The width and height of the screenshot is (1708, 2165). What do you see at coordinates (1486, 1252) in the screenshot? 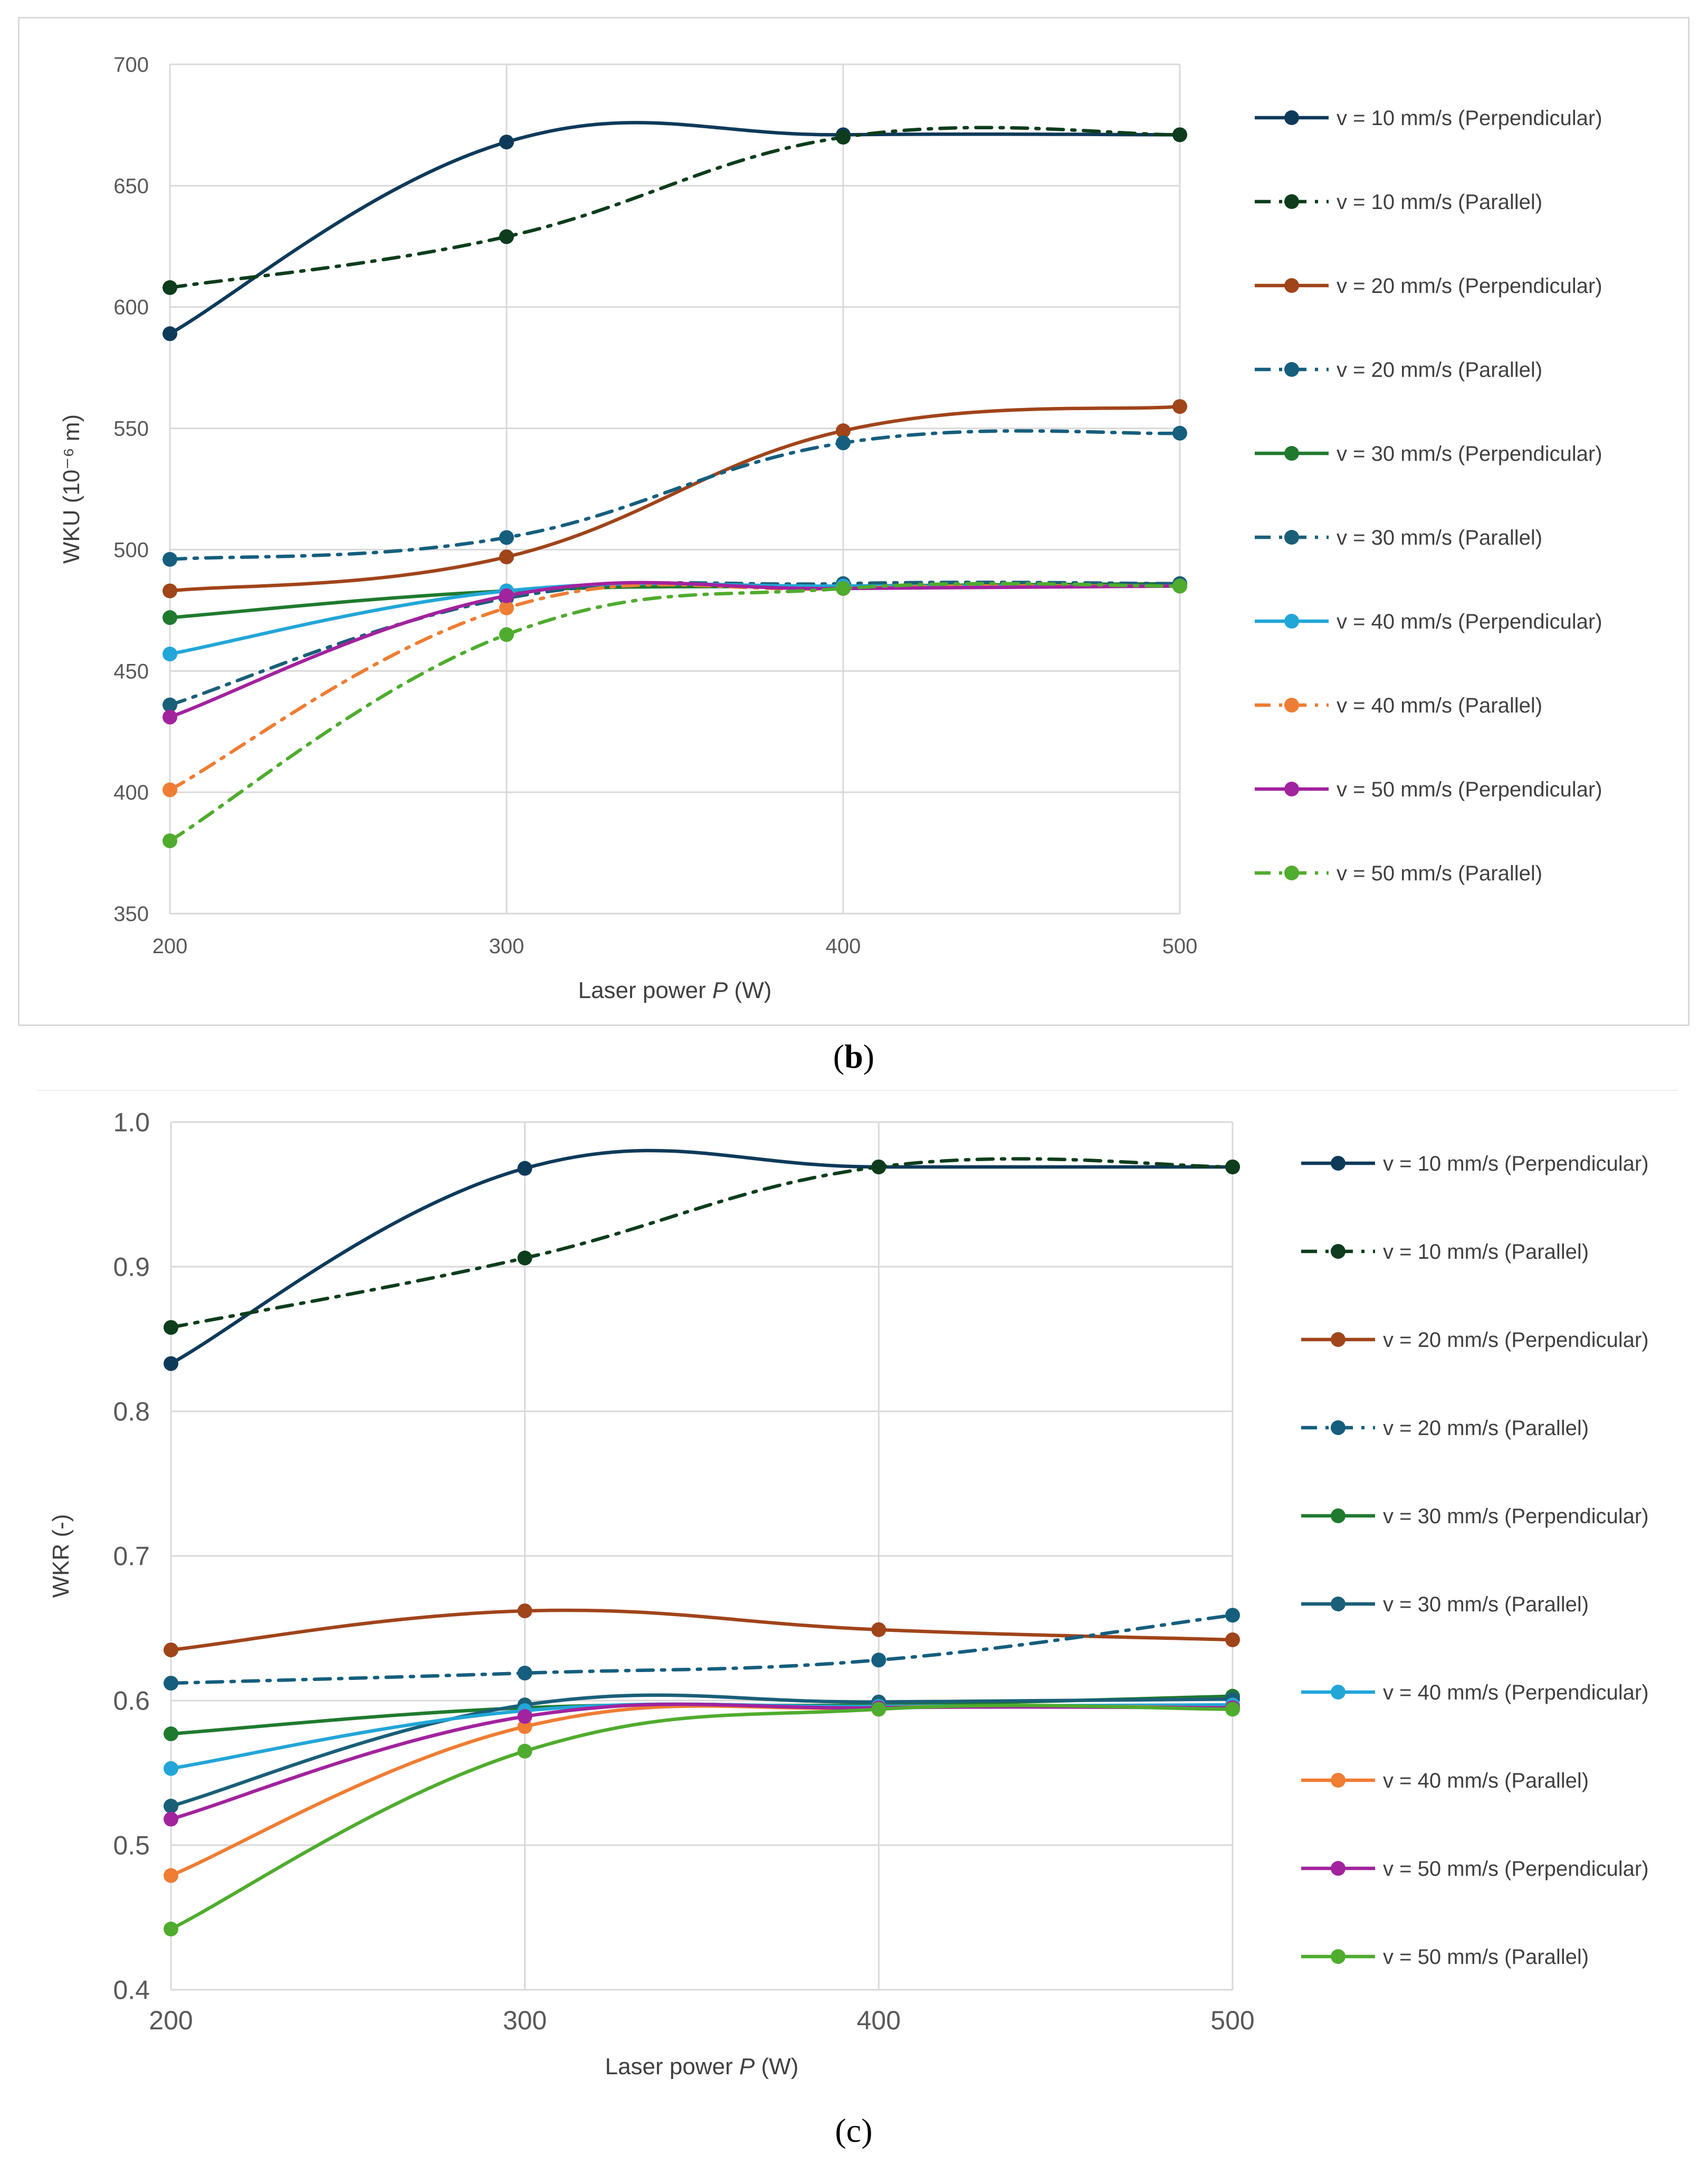
I see `legend-label: v = 10 mm/s (Parallel)` at bounding box center [1486, 1252].